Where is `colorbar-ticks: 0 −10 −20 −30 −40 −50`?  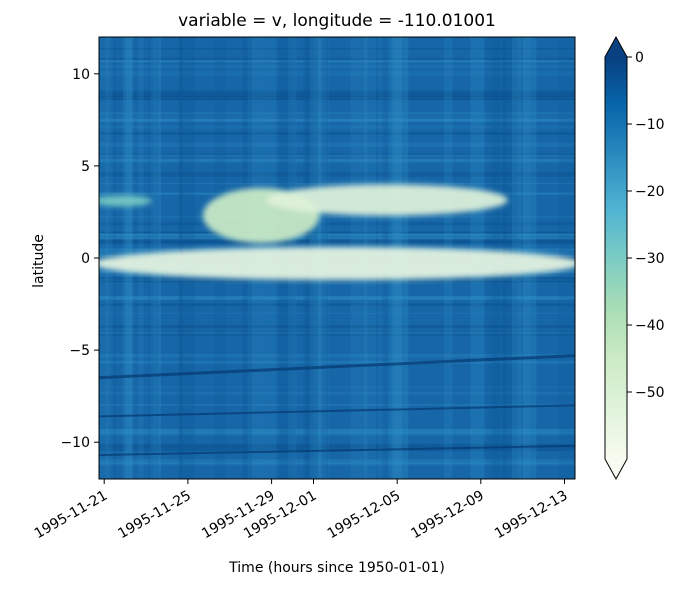
colorbar-ticks: 0 −10 −20 −30 −40 −50 is located at coordinates (646, 225).